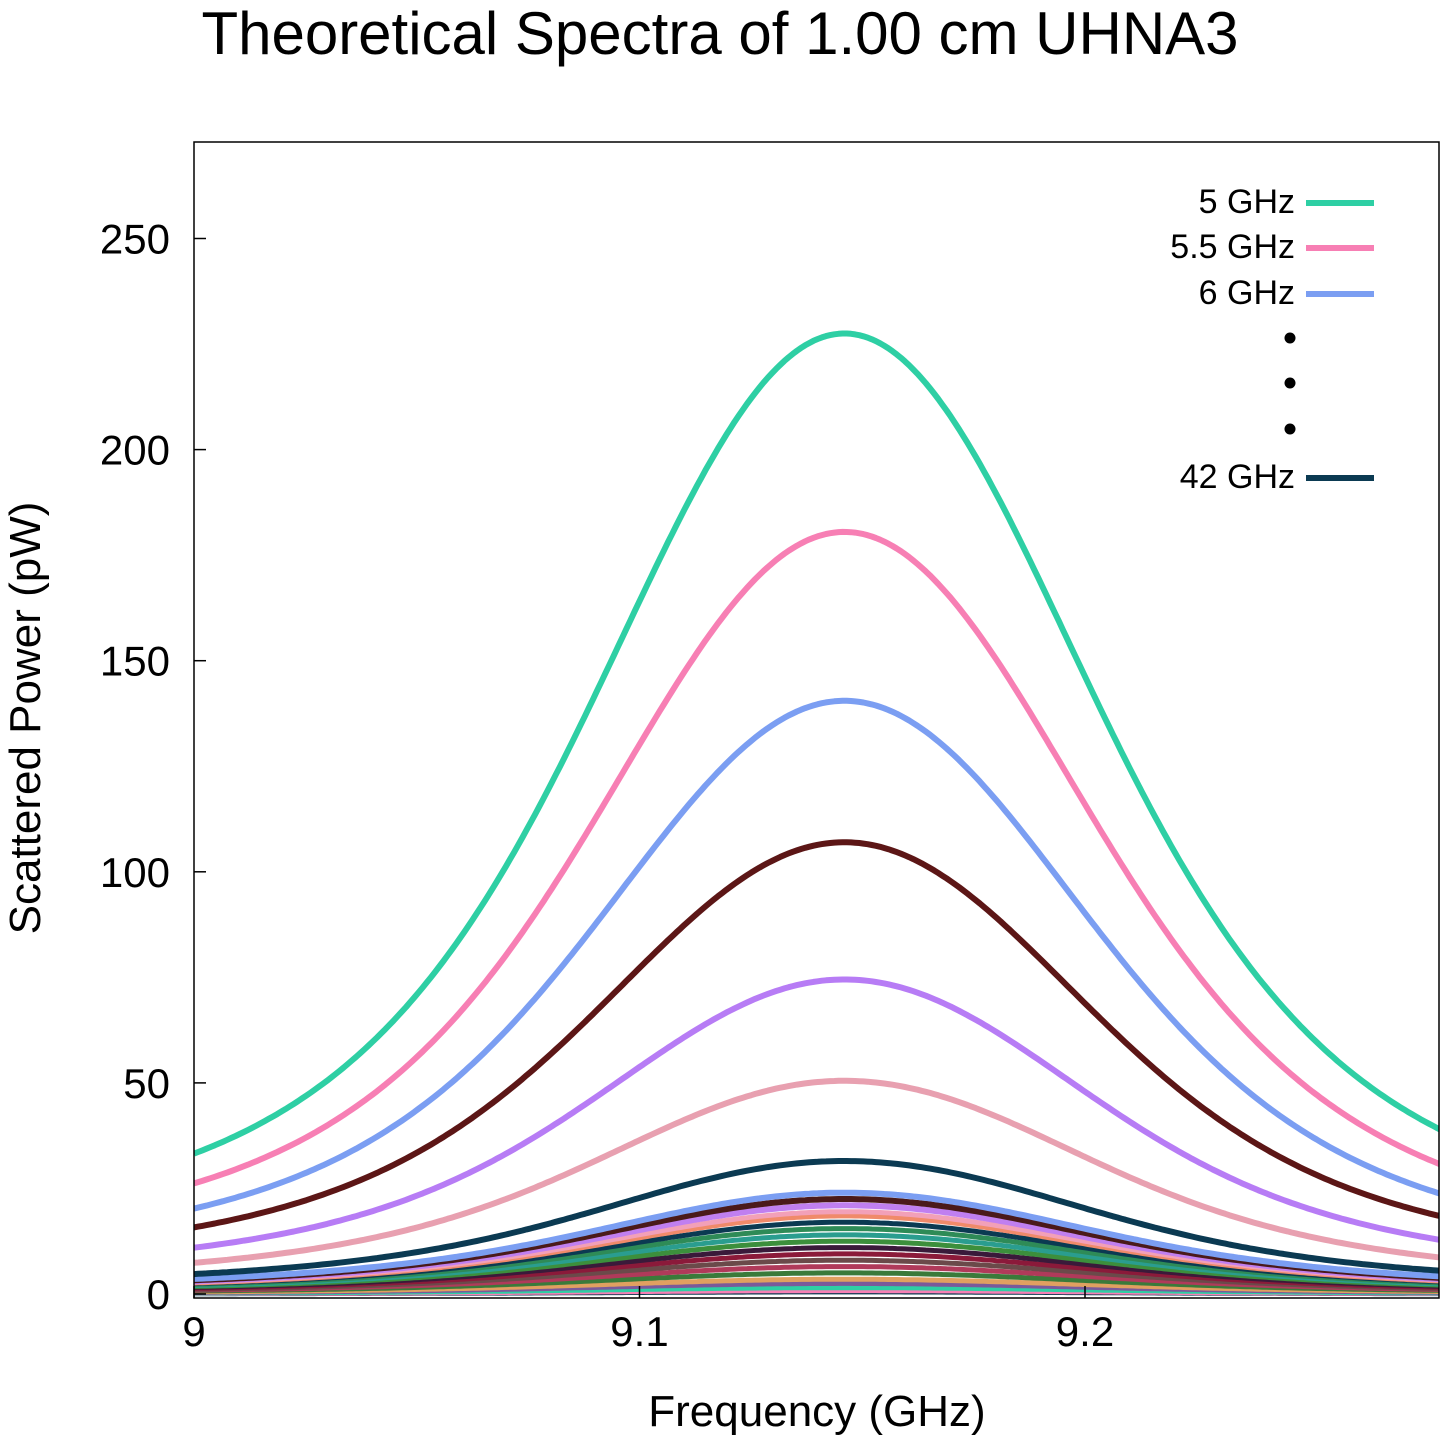  I want to click on y-tick-label: 0, so click(158, 1294).